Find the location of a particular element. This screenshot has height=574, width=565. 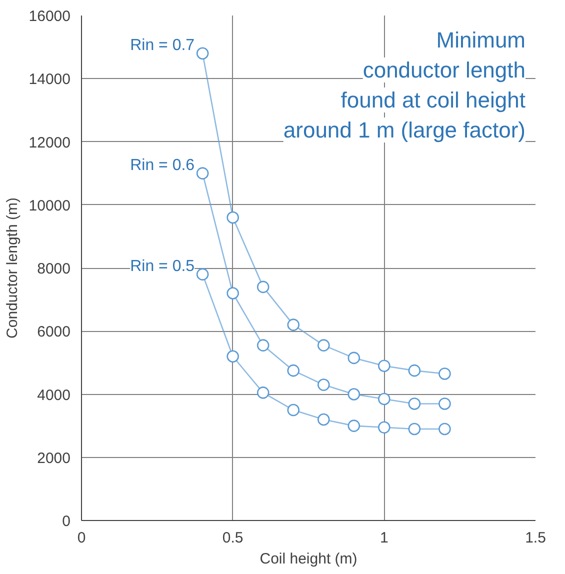

x-tick-label: 0 is located at coordinates (81, 538).